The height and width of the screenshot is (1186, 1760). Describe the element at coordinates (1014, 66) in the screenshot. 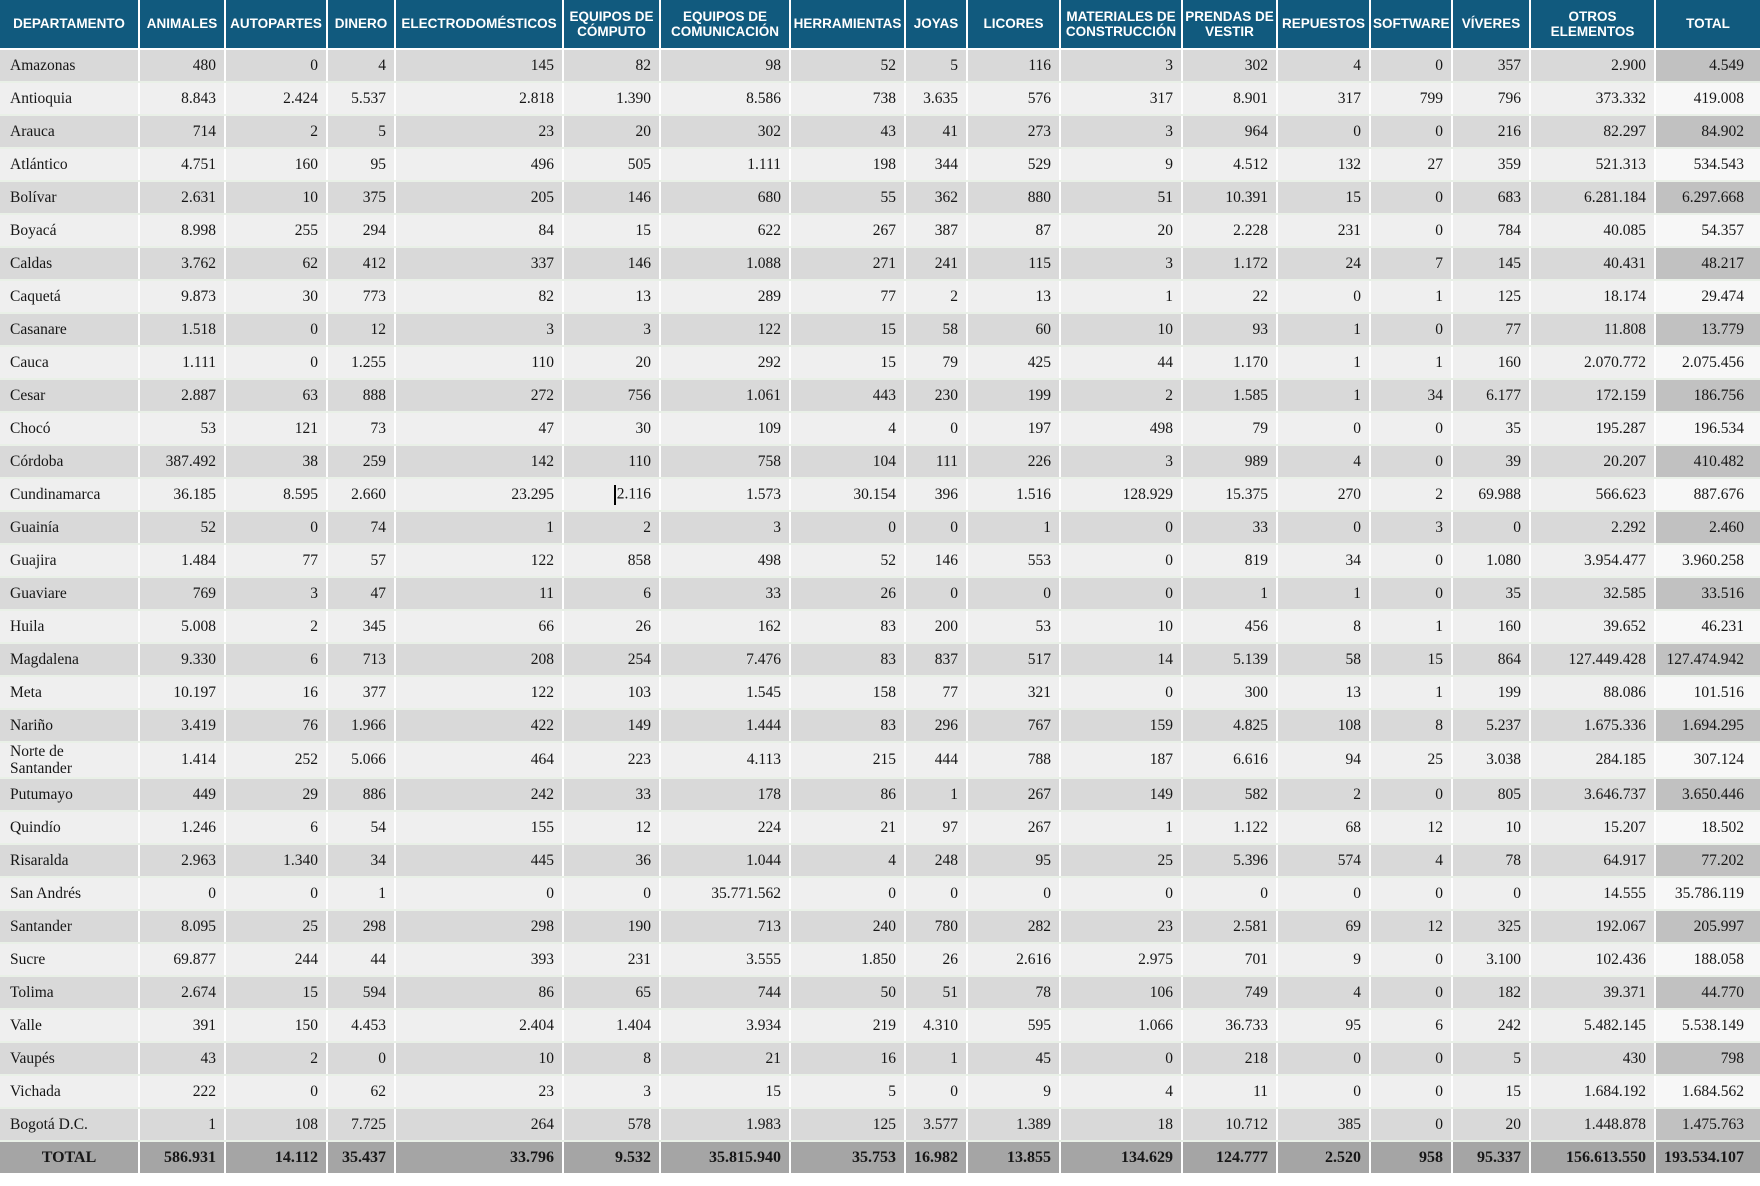

I see `value-cell-licores: 116` at that location.